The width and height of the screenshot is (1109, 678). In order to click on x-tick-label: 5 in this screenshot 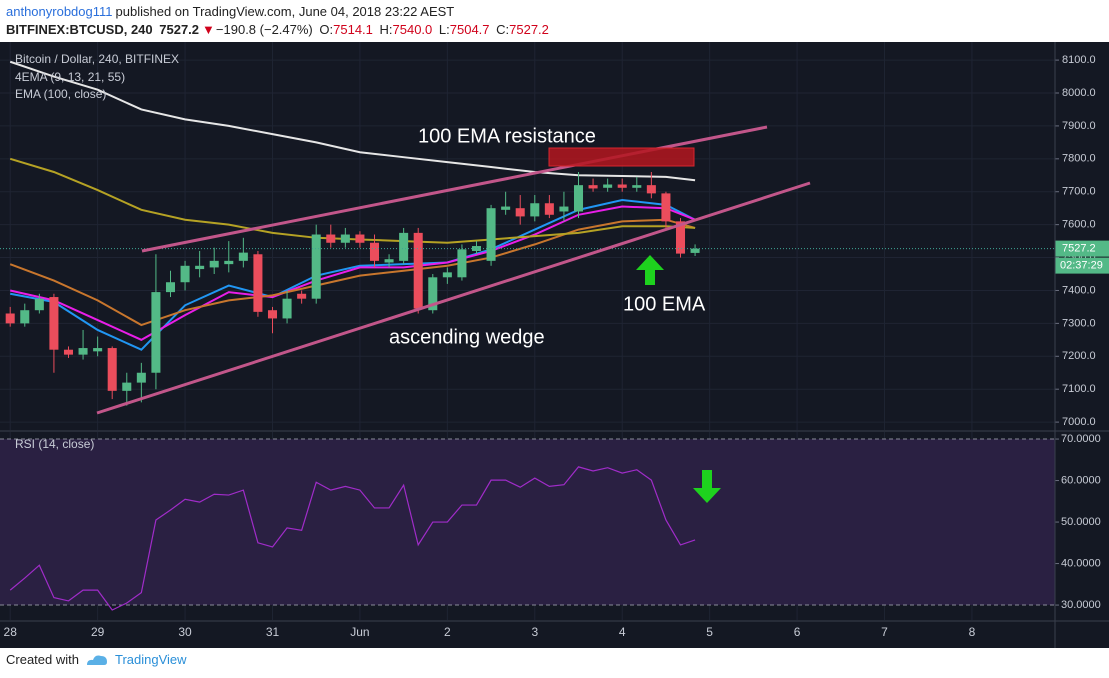, I will do `click(709, 632)`.